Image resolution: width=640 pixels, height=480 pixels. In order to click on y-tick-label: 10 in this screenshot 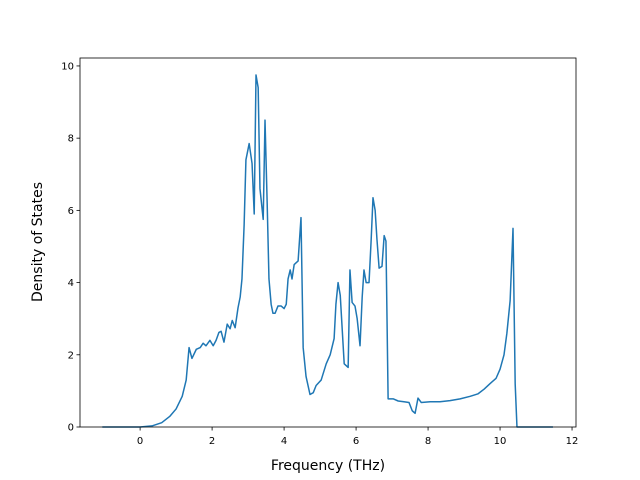, I will do `click(67, 66)`.